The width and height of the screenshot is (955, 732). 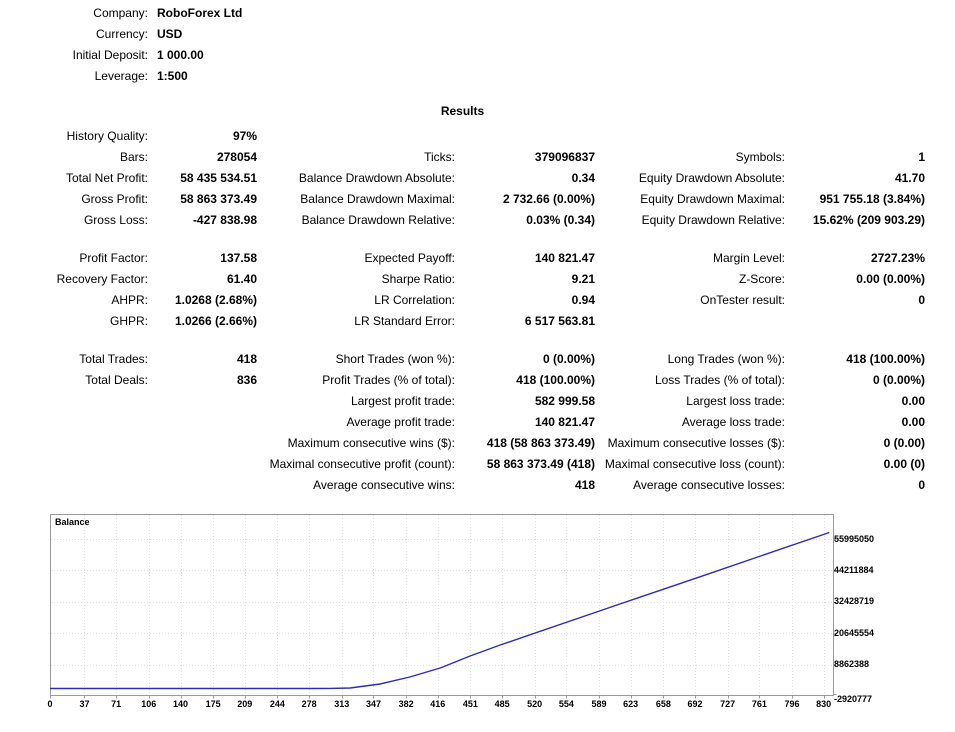 I want to click on stat-label: Total Trades:, so click(x=113, y=359).